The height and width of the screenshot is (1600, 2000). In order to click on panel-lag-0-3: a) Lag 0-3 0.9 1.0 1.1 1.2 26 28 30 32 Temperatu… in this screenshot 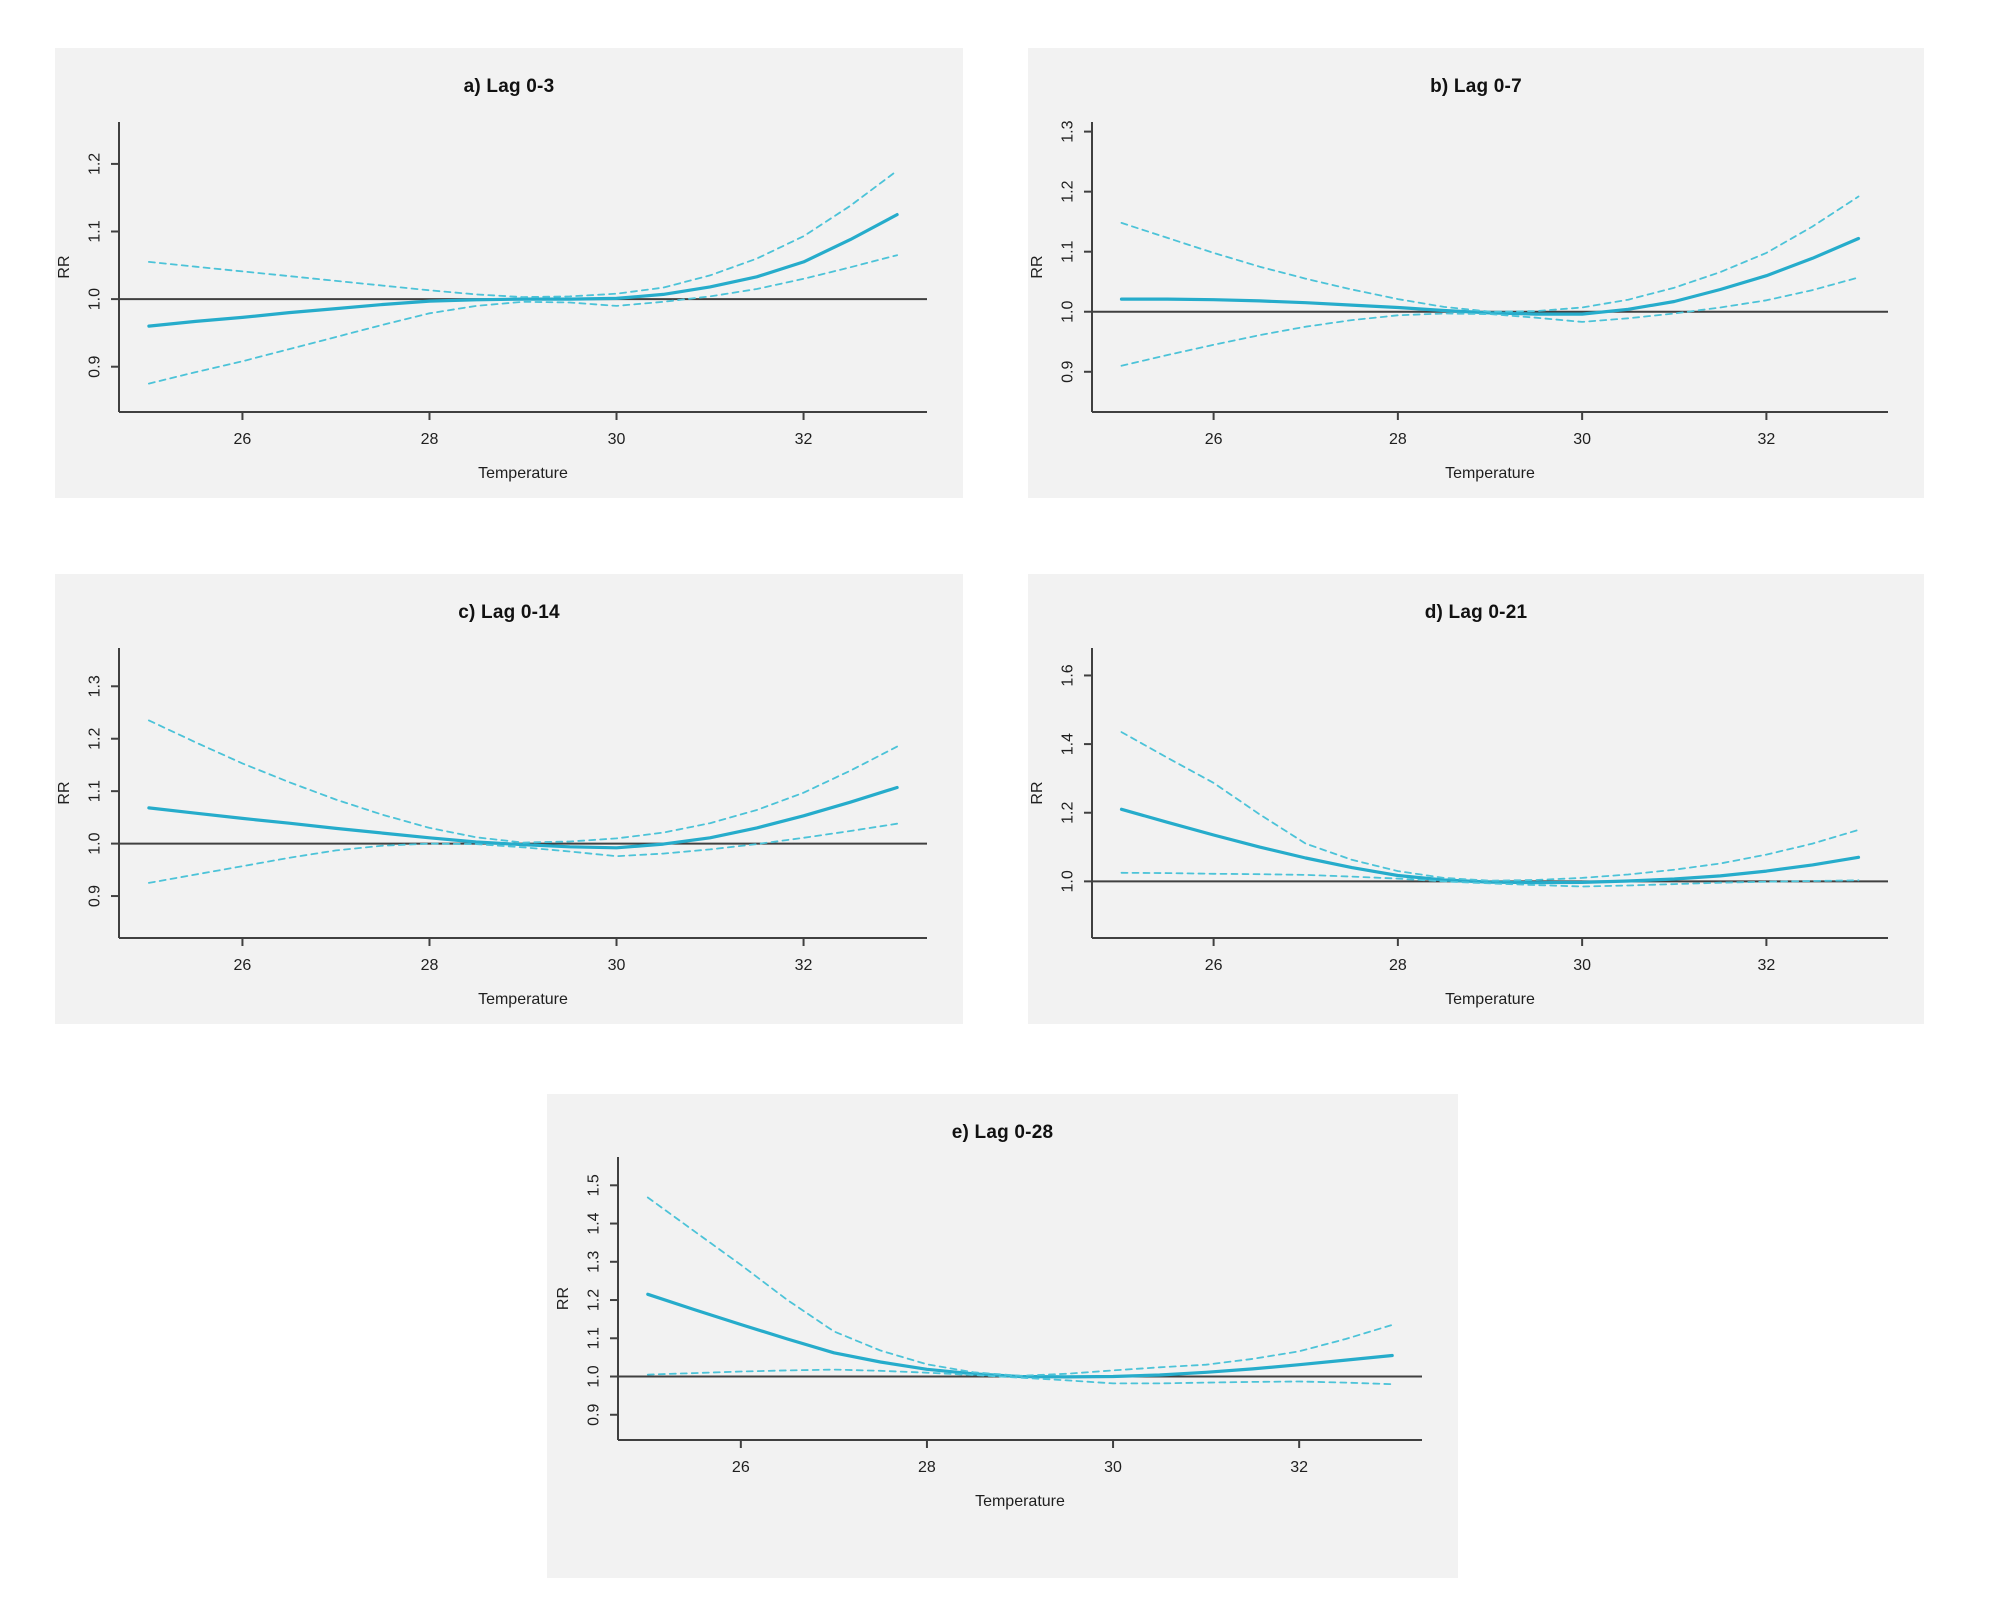, I will do `click(509, 273)`.